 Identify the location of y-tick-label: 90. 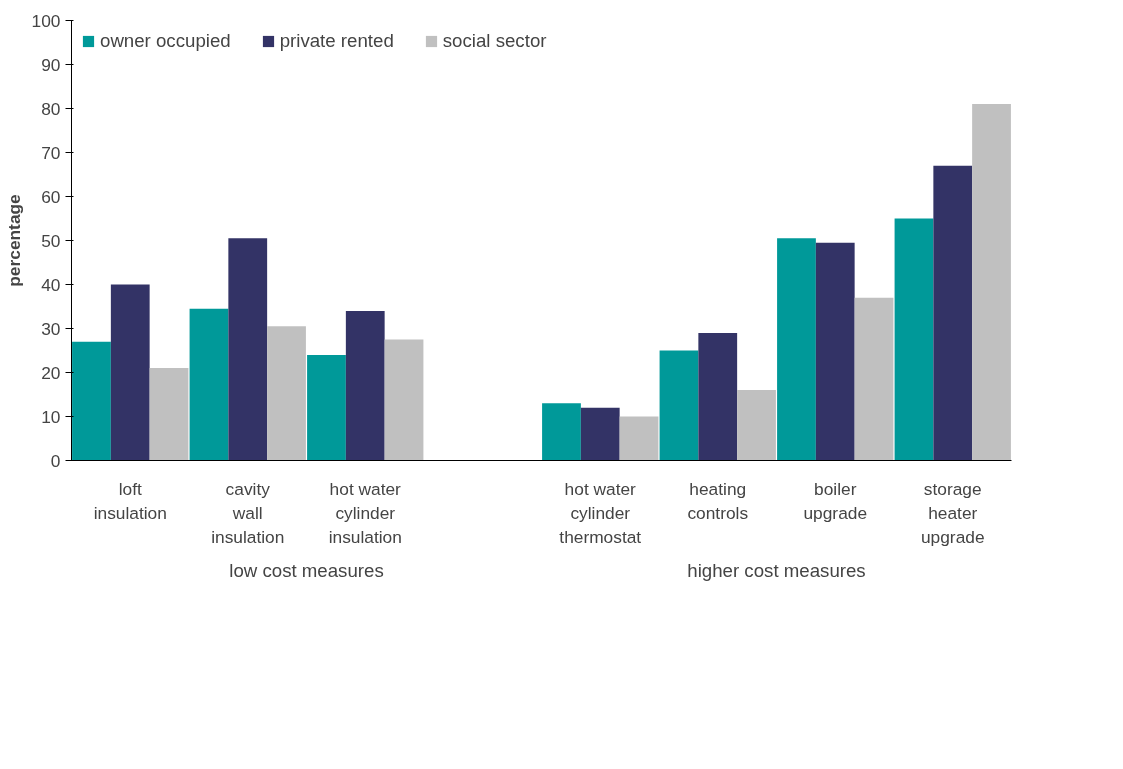
(51, 64).